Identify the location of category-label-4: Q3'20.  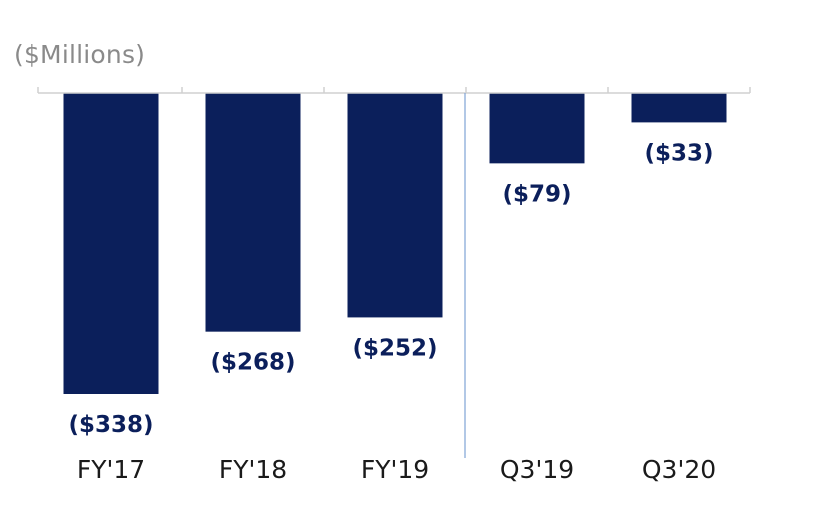
(679, 469).